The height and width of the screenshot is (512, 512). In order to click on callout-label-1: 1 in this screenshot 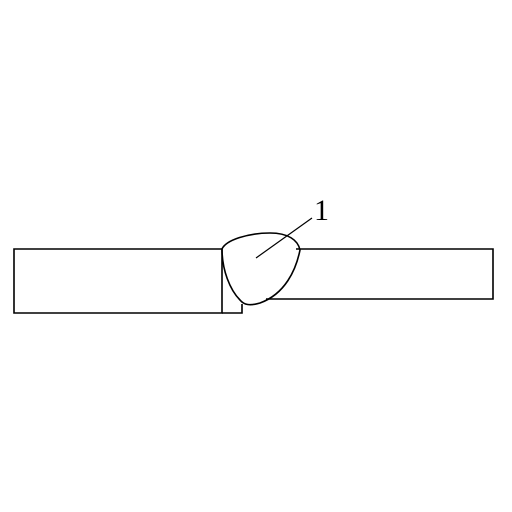, I will do `click(321, 210)`.